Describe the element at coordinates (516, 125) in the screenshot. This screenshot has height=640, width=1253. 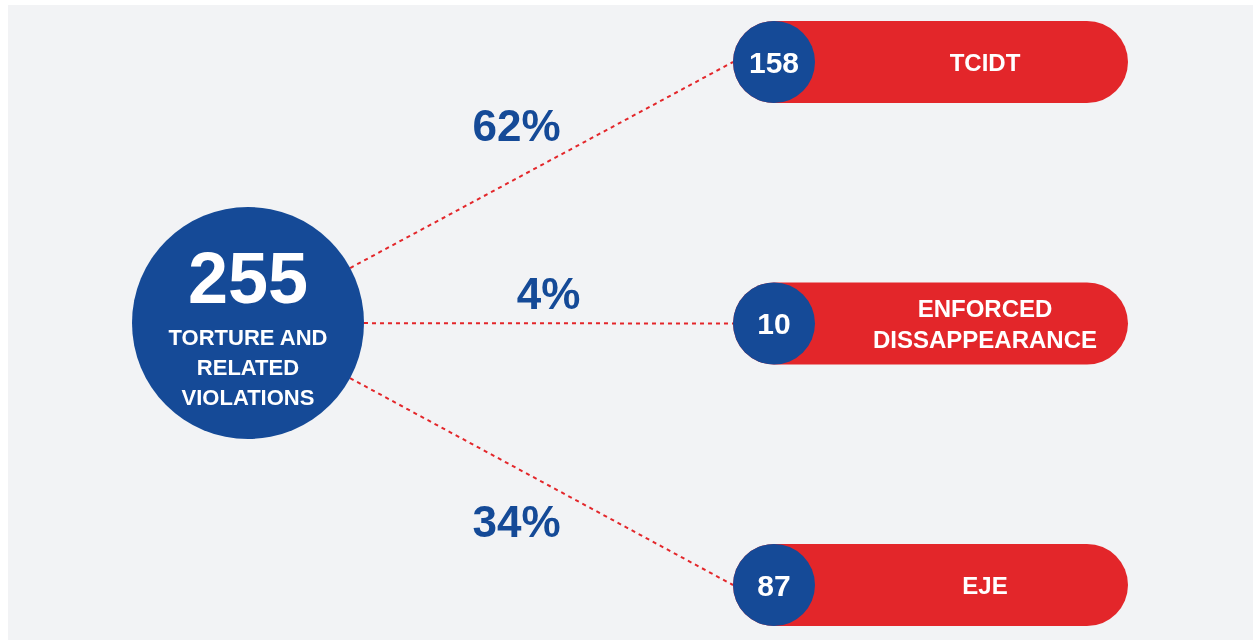
I see `text: 62%` at that location.